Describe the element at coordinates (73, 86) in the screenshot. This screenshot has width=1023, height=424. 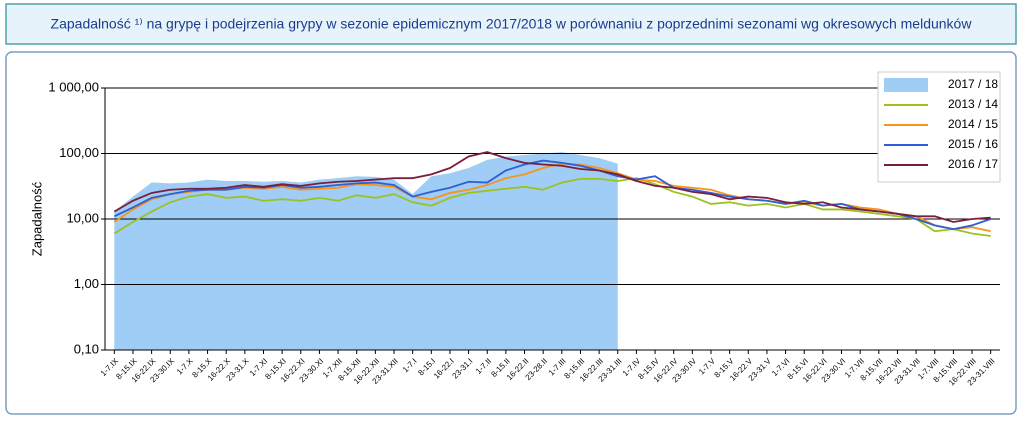
I see `y-tick-label: 1 000,00` at that location.